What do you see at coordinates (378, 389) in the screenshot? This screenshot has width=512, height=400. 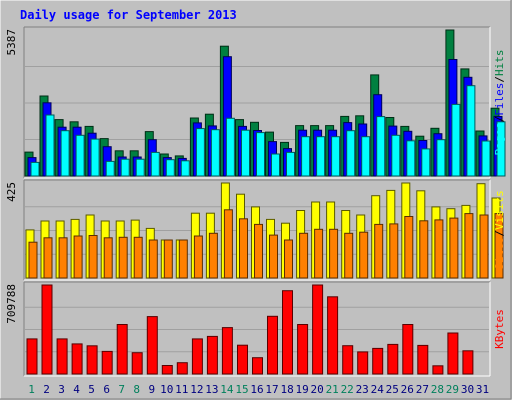 I see `x-tick-label-day-24: 24` at bounding box center [378, 389].